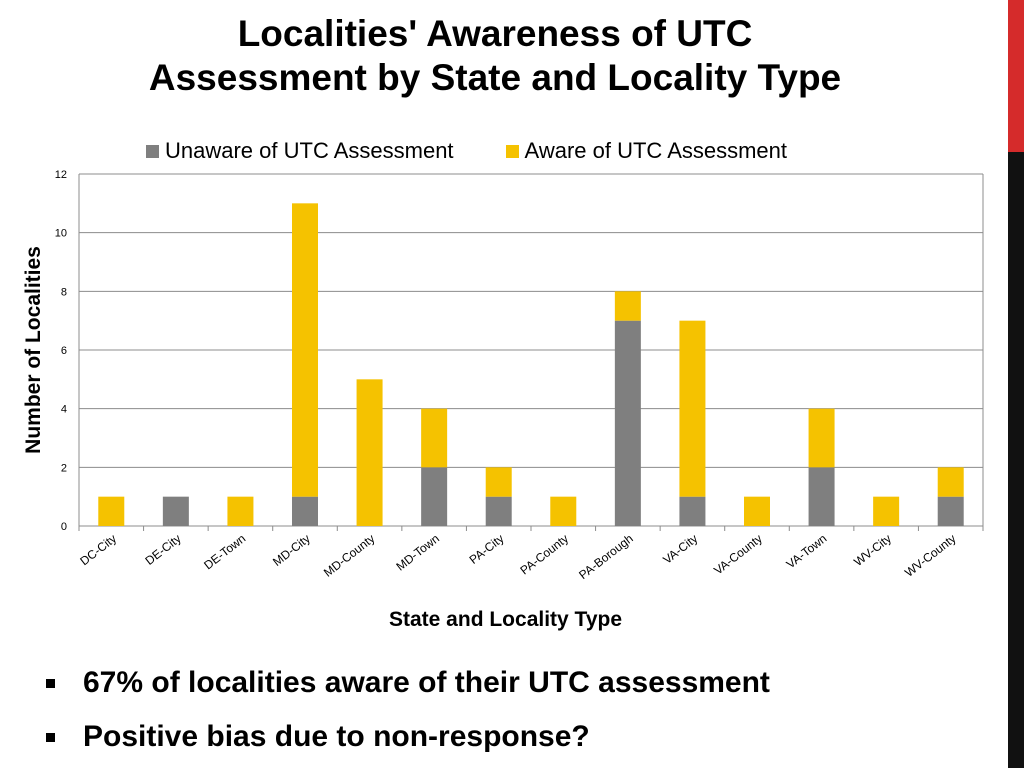  What do you see at coordinates (98, 549) in the screenshot?
I see `x-tick-label: DC-City` at bounding box center [98, 549].